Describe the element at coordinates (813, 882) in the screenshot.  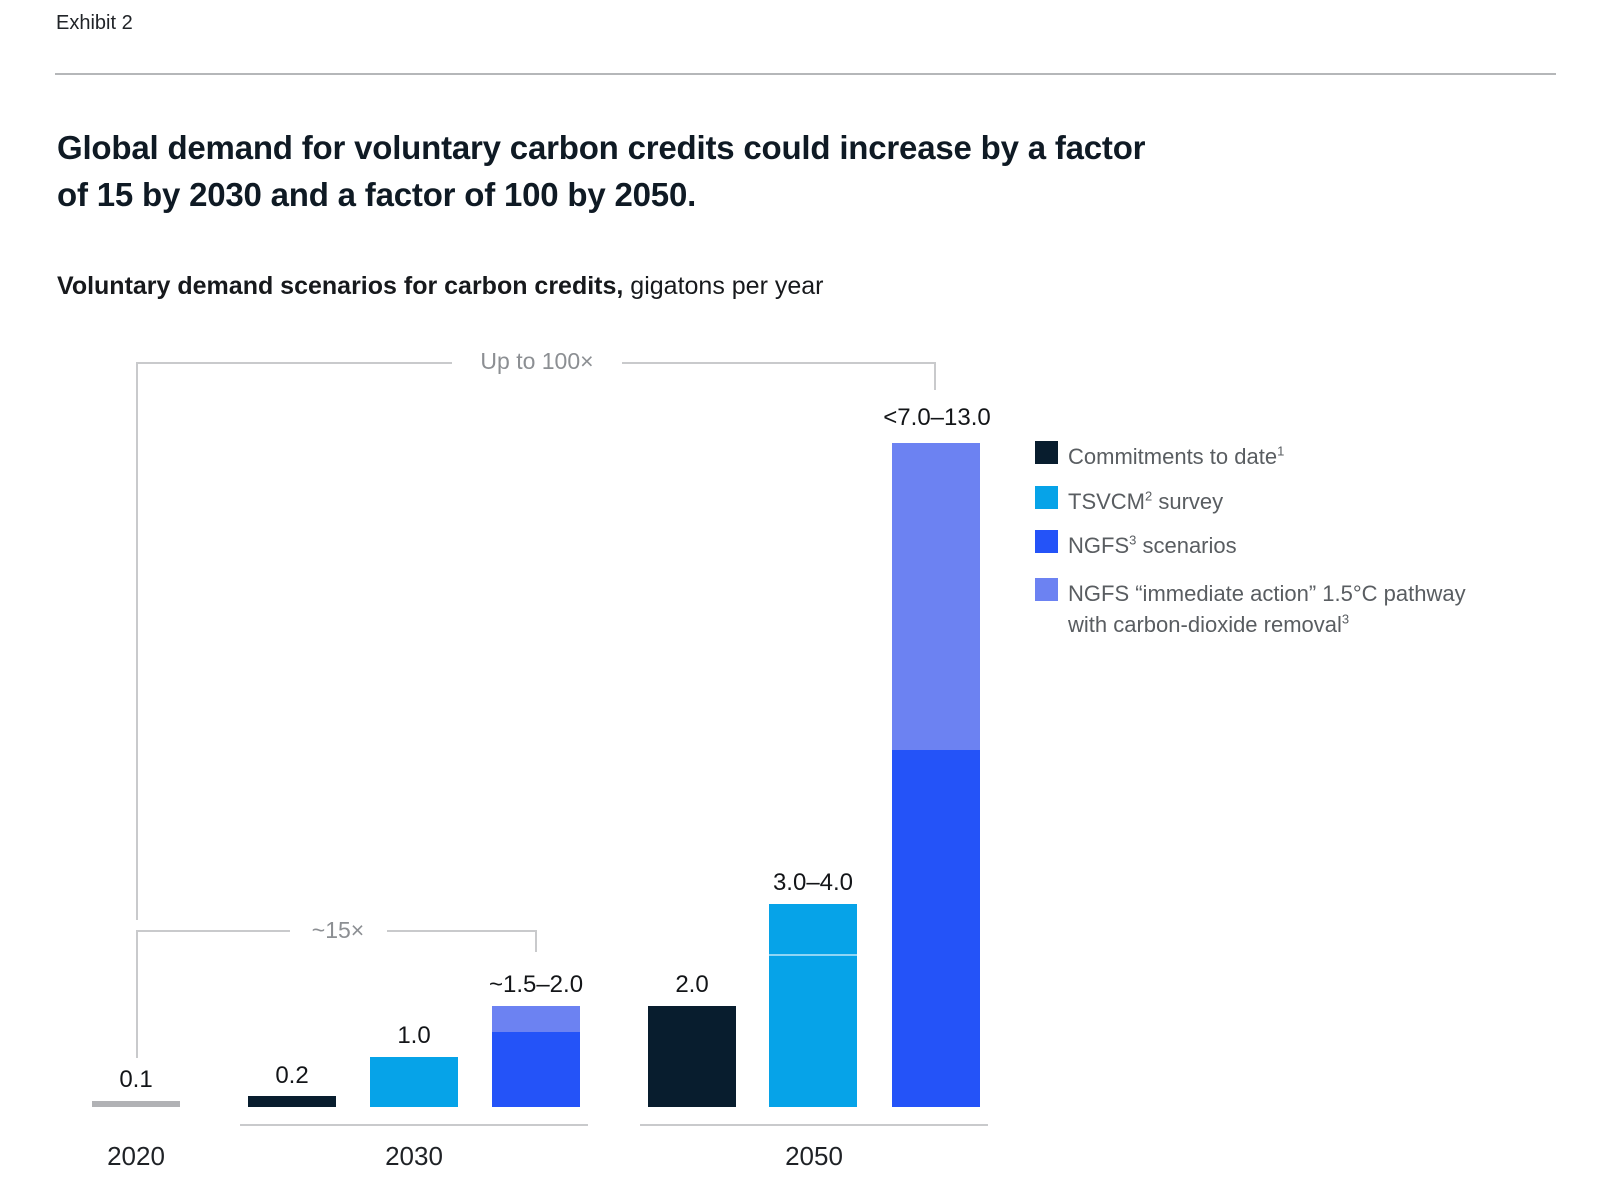
I see `value-label-2050-tsvcm: 3.0–4.0` at that location.